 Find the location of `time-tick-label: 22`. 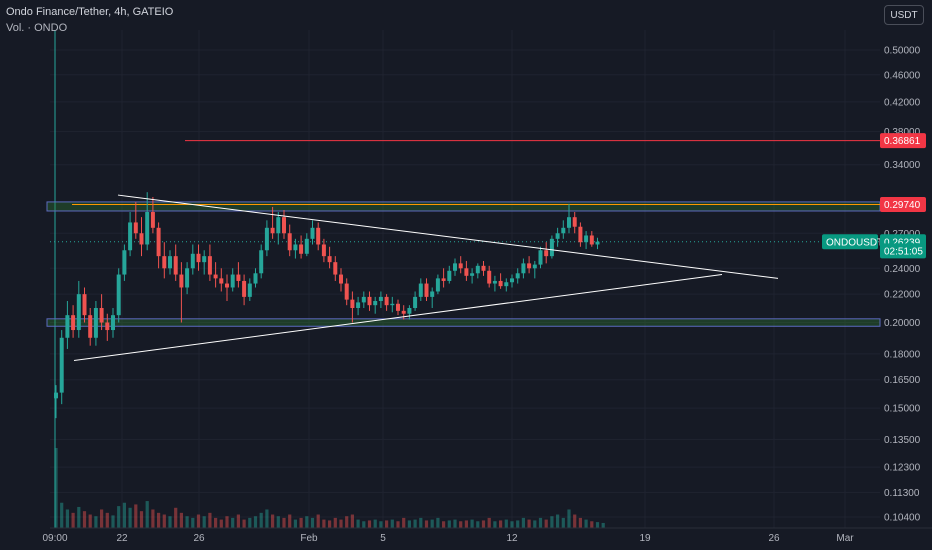

time-tick-label: 22 is located at coordinates (122, 538).